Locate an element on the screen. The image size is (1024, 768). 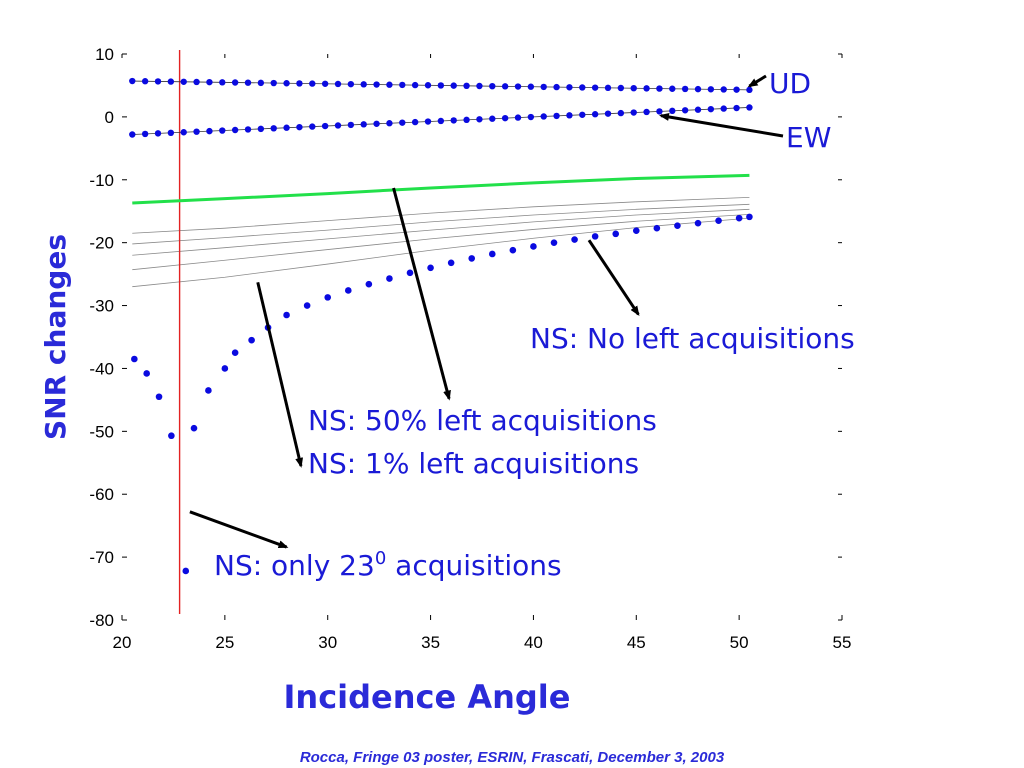
y-tick-label: -80 is located at coordinates (101, 620).